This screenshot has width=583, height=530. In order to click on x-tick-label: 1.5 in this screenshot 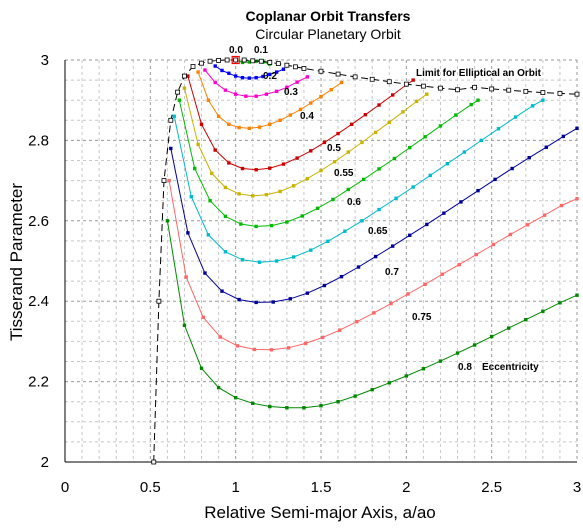, I will do `click(321, 487)`.